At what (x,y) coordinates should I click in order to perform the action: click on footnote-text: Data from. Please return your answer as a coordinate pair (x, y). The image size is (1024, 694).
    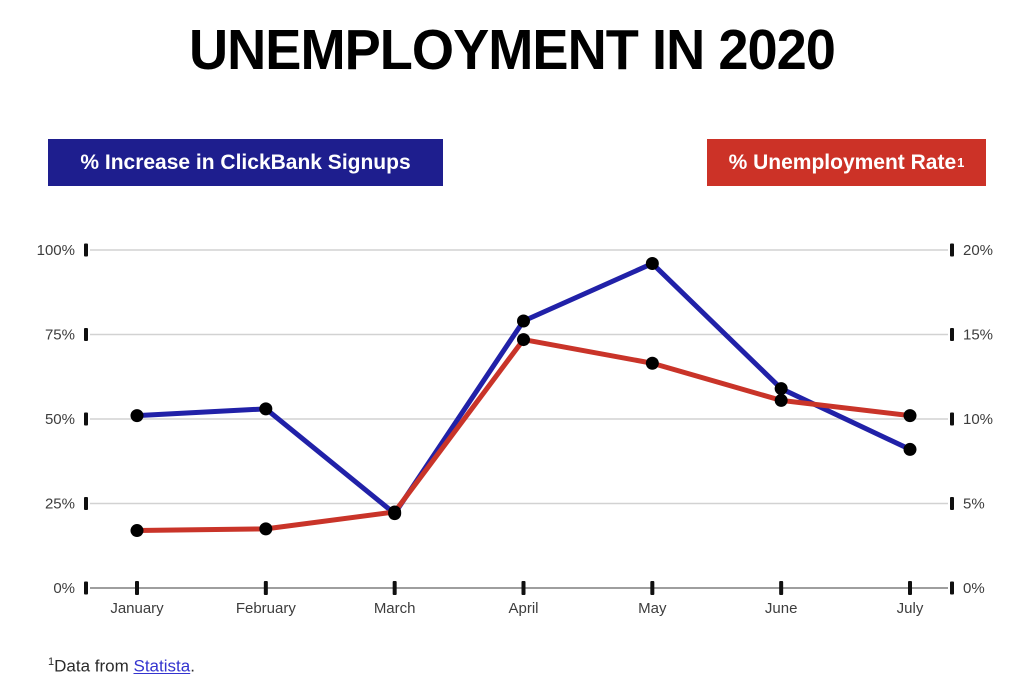
    Looking at the image, I should click on (94, 666).